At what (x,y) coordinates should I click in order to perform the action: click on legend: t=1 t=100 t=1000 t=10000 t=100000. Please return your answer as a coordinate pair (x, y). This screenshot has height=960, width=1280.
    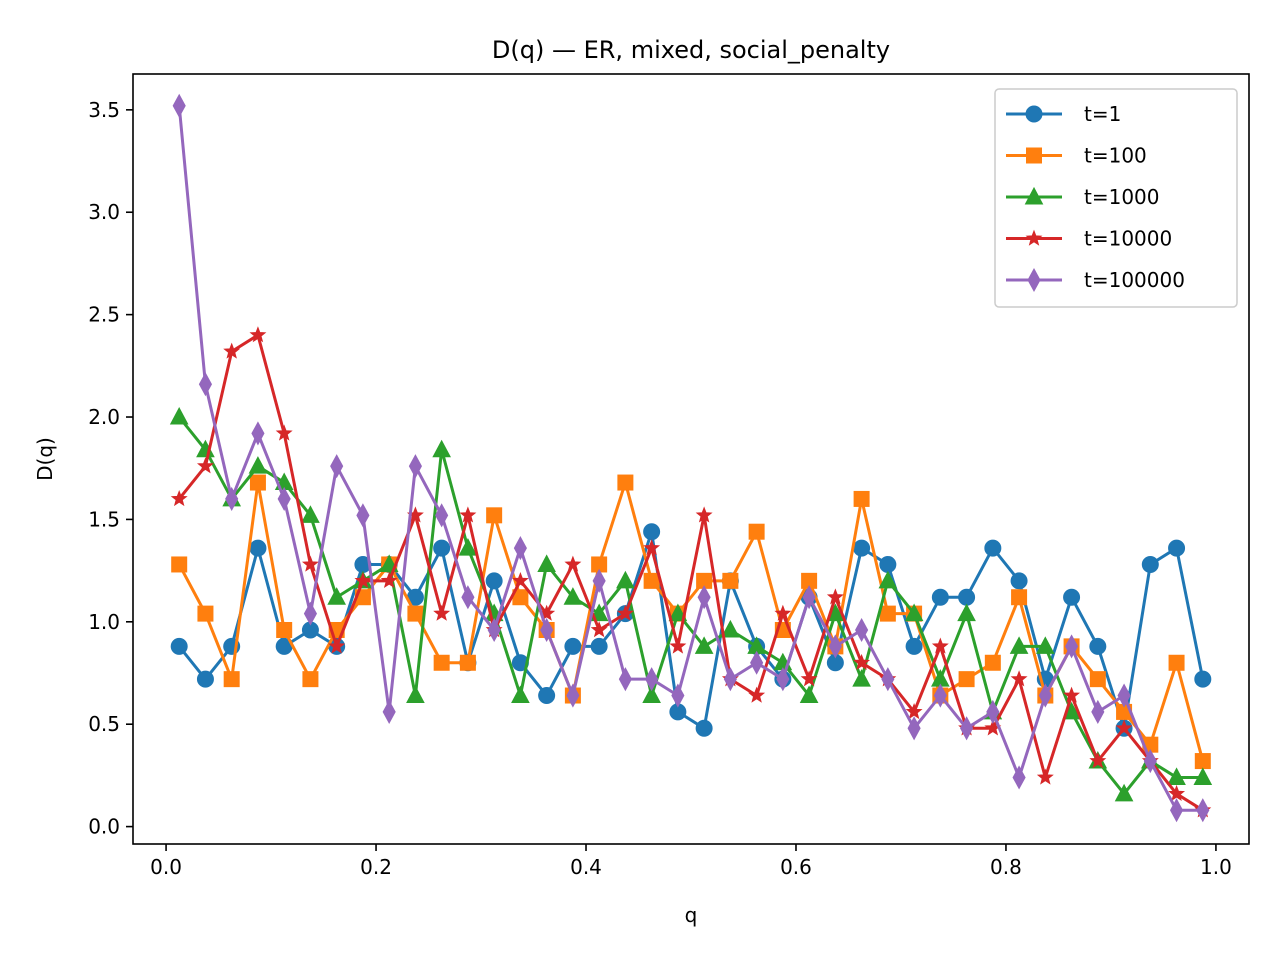
    Looking at the image, I should click on (1116, 198).